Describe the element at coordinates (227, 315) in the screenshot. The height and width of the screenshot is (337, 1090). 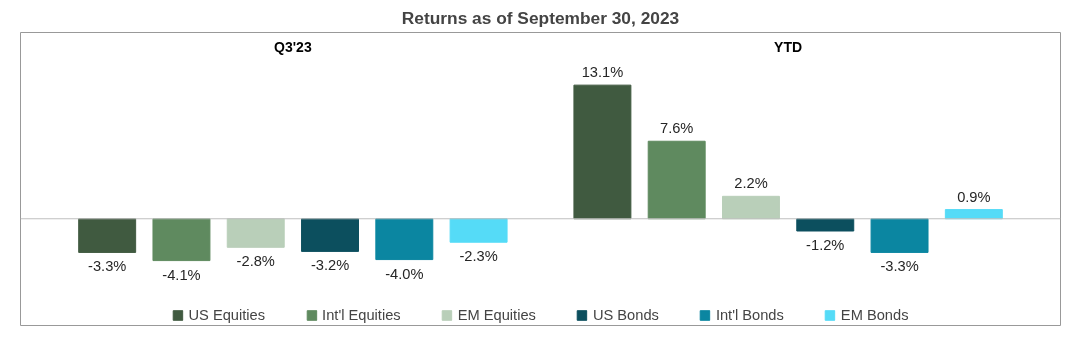
I see `legend-label: US Equities` at that location.